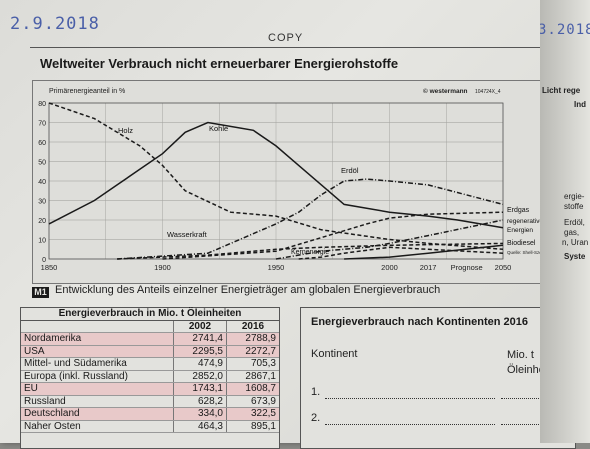 The height and width of the screenshot is (449, 590). What do you see at coordinates (518, 210) in the screenshot?
I see `label-erdgas: Erdgas` at bounding box center [518, 210].